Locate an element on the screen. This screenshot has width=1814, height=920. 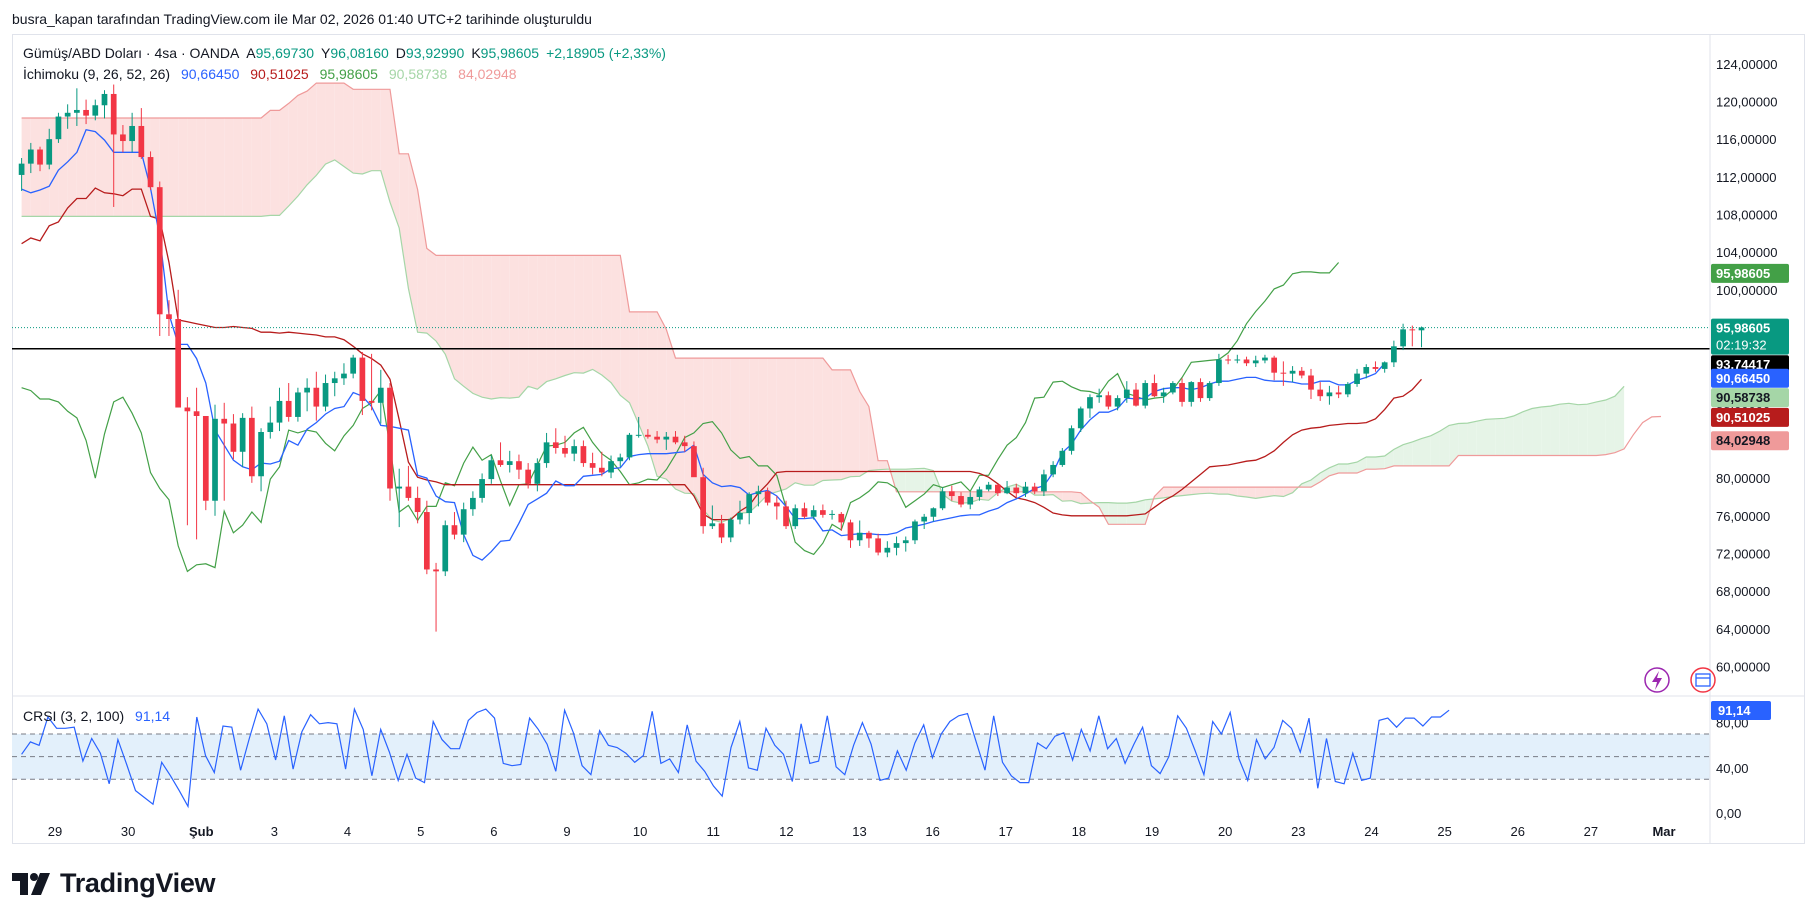
crsi-pane is located at coordinates (861, 757).